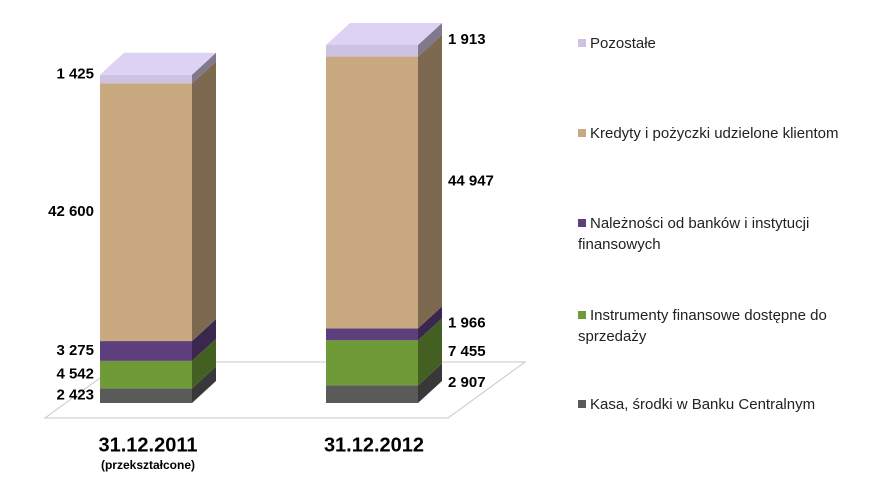 The width and height of the screenshot is (878, 480). What do you see at coordinates (467, 39) in the screenshot?
I see `value-label: 1 913` at bounding box center [467, 39].